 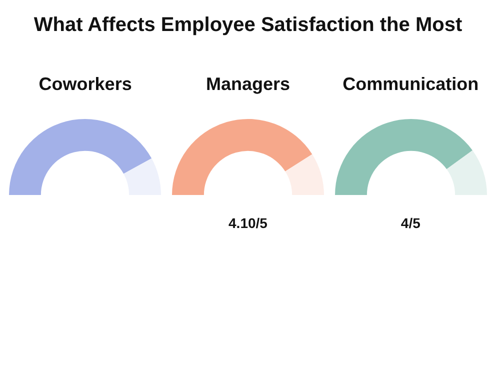 I want to click on text: 4/5, so click(x=411, y=224).